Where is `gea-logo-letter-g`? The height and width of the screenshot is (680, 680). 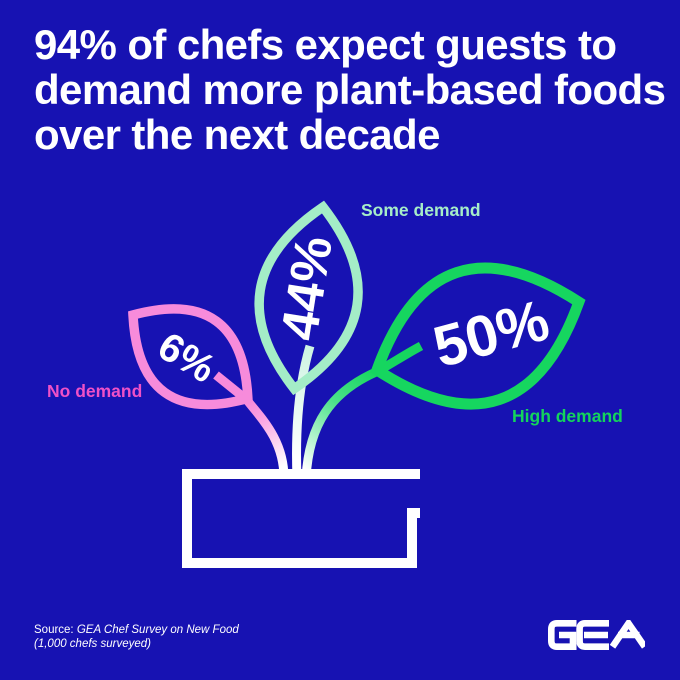
gea-logo-letter-g is located at coordinates (562, 635).